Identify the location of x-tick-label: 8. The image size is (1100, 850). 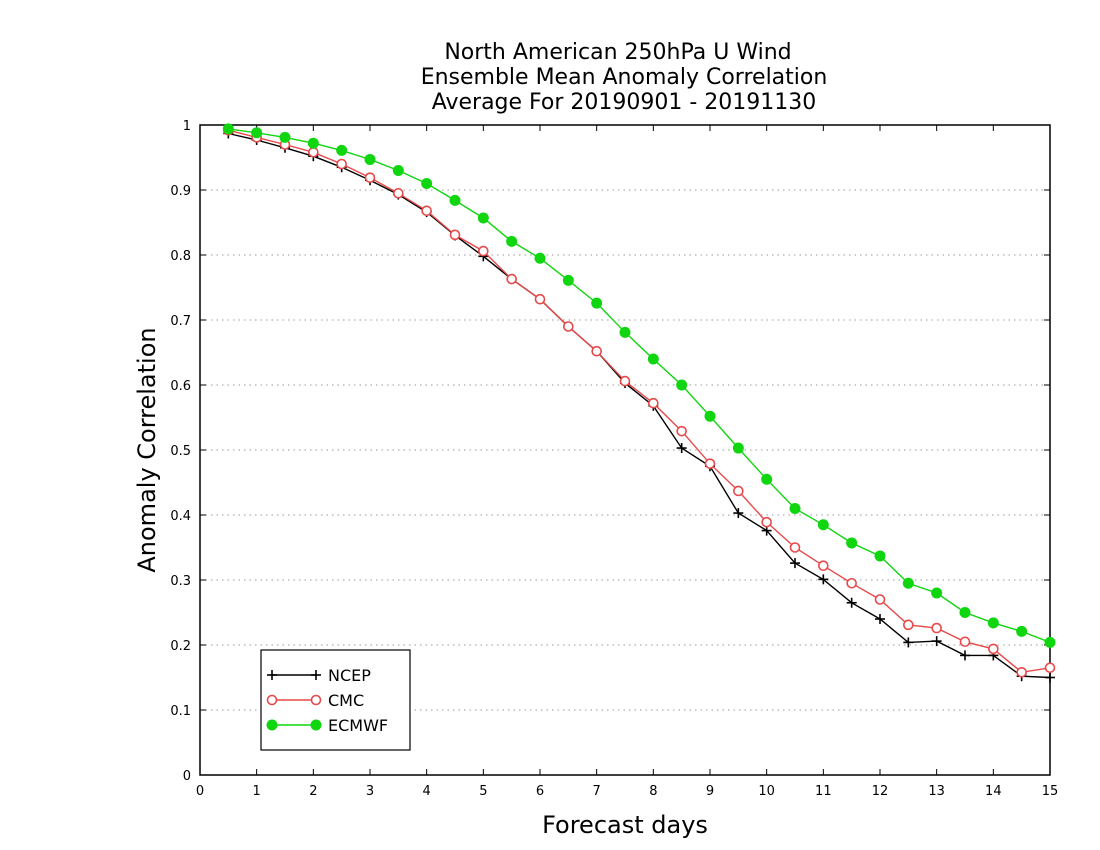
(653, 791).